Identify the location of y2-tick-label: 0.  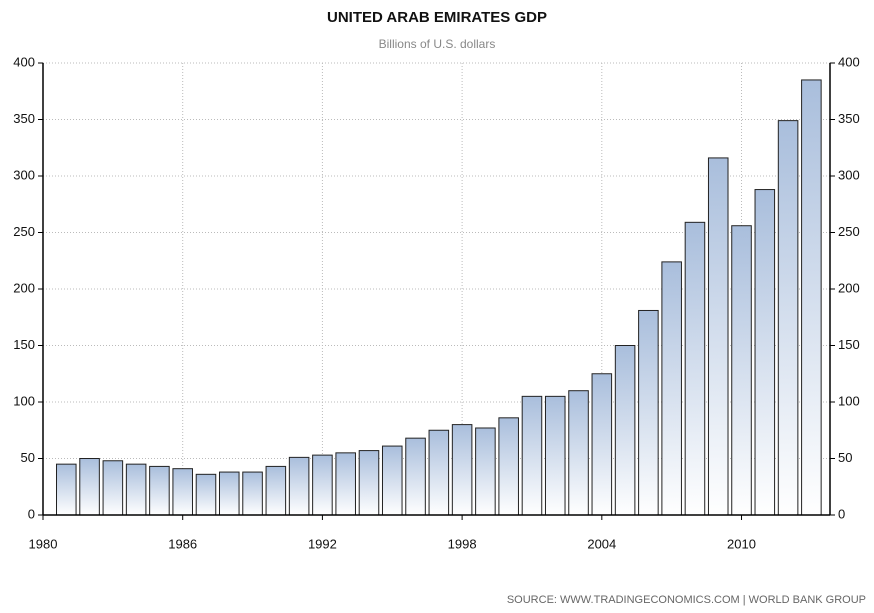
(841, 513).